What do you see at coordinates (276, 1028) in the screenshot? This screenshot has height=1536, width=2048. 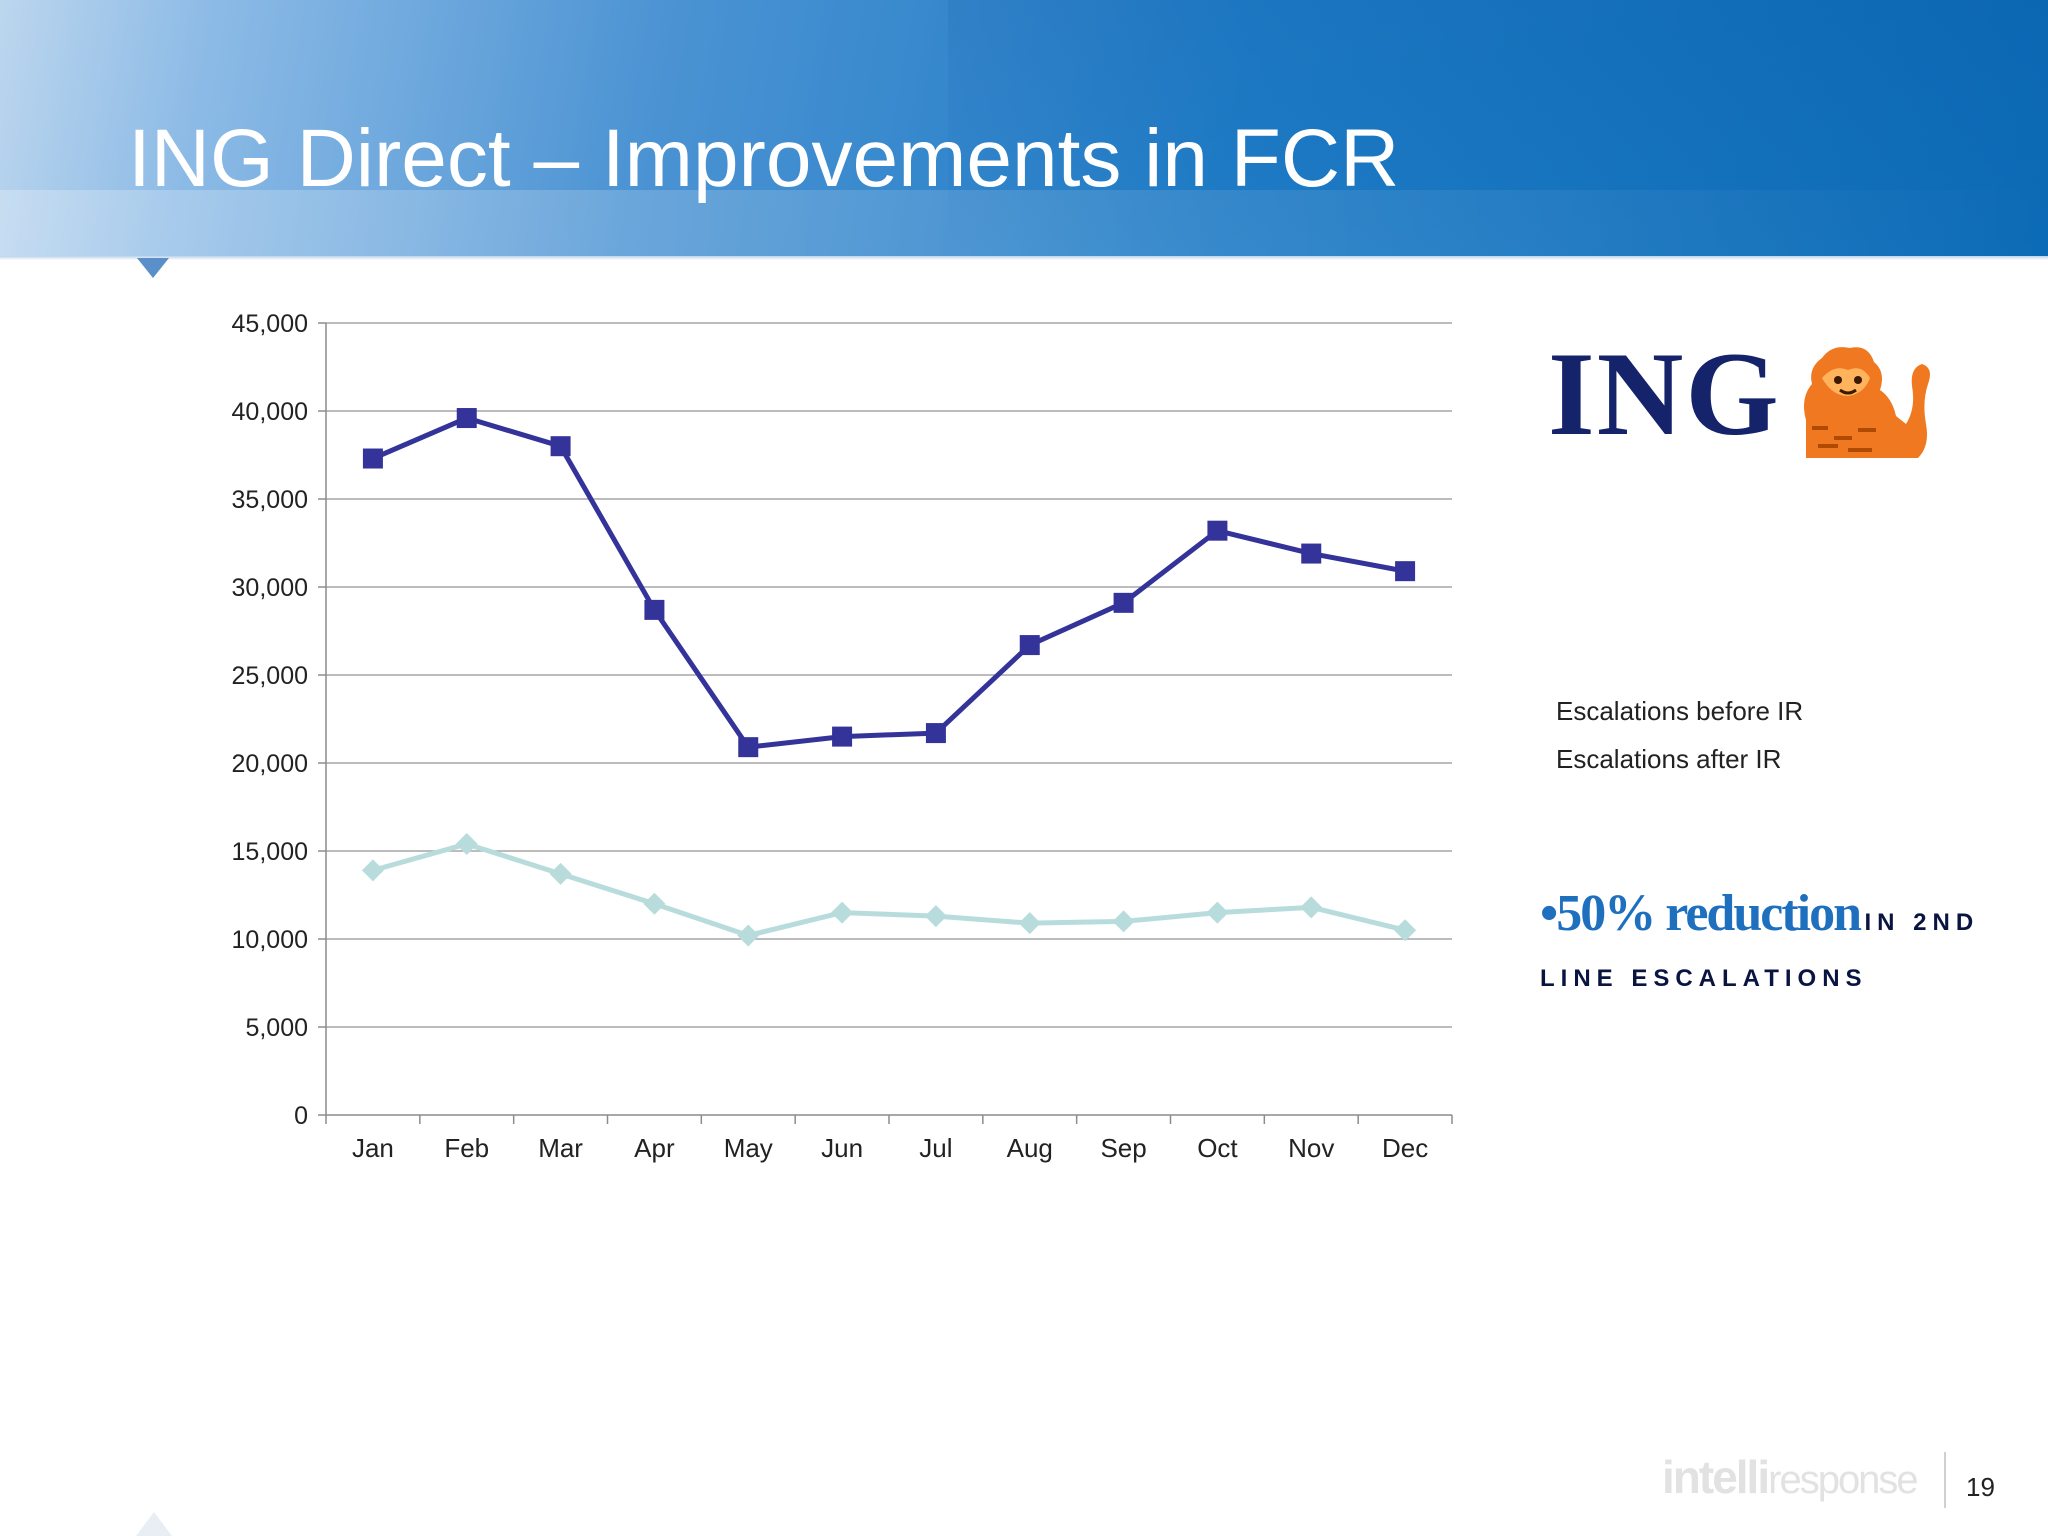 I see `y-tick-label: 5,000` at bounding box center [276, 1028].